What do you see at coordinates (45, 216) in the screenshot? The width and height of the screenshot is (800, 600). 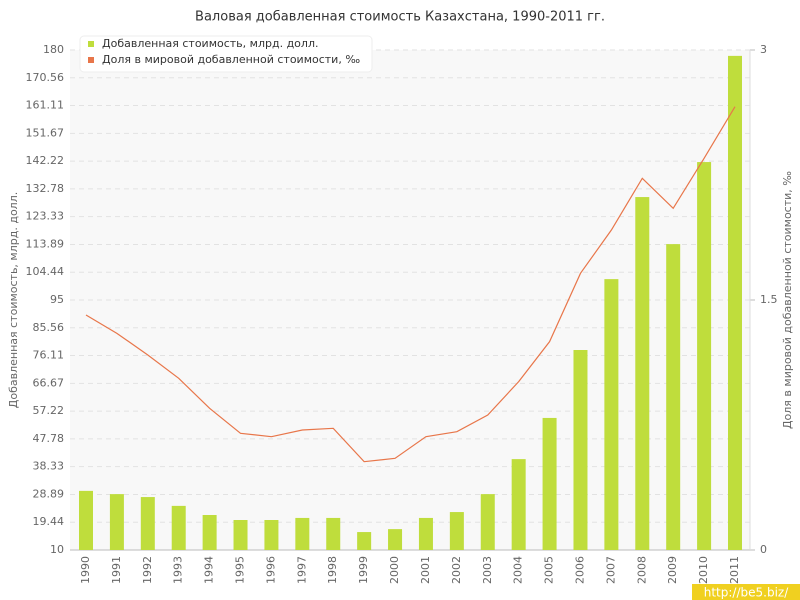 I see `y-tick-label: 123.33` at bounding box center [45, 216].